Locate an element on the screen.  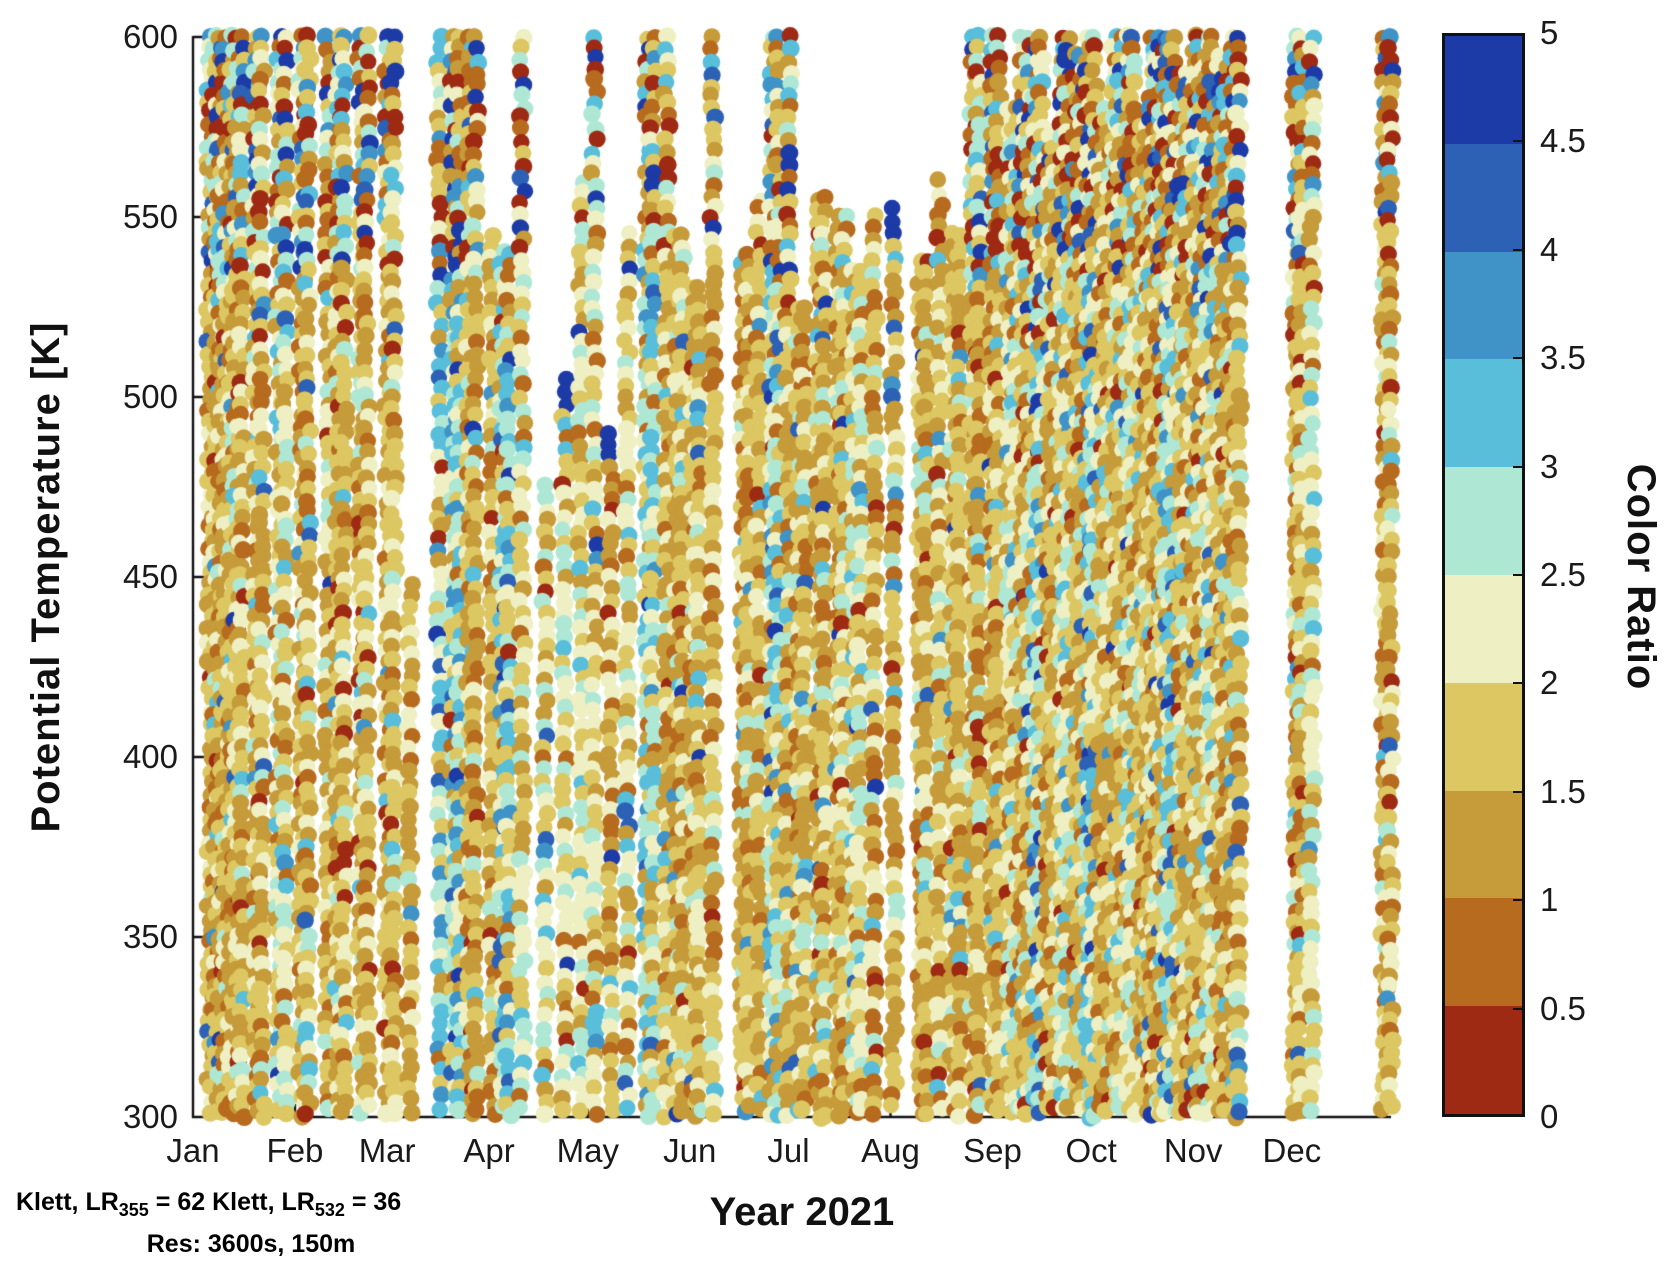
colorbar-tick-label: 0 is located at coordinates (1549, 1116).